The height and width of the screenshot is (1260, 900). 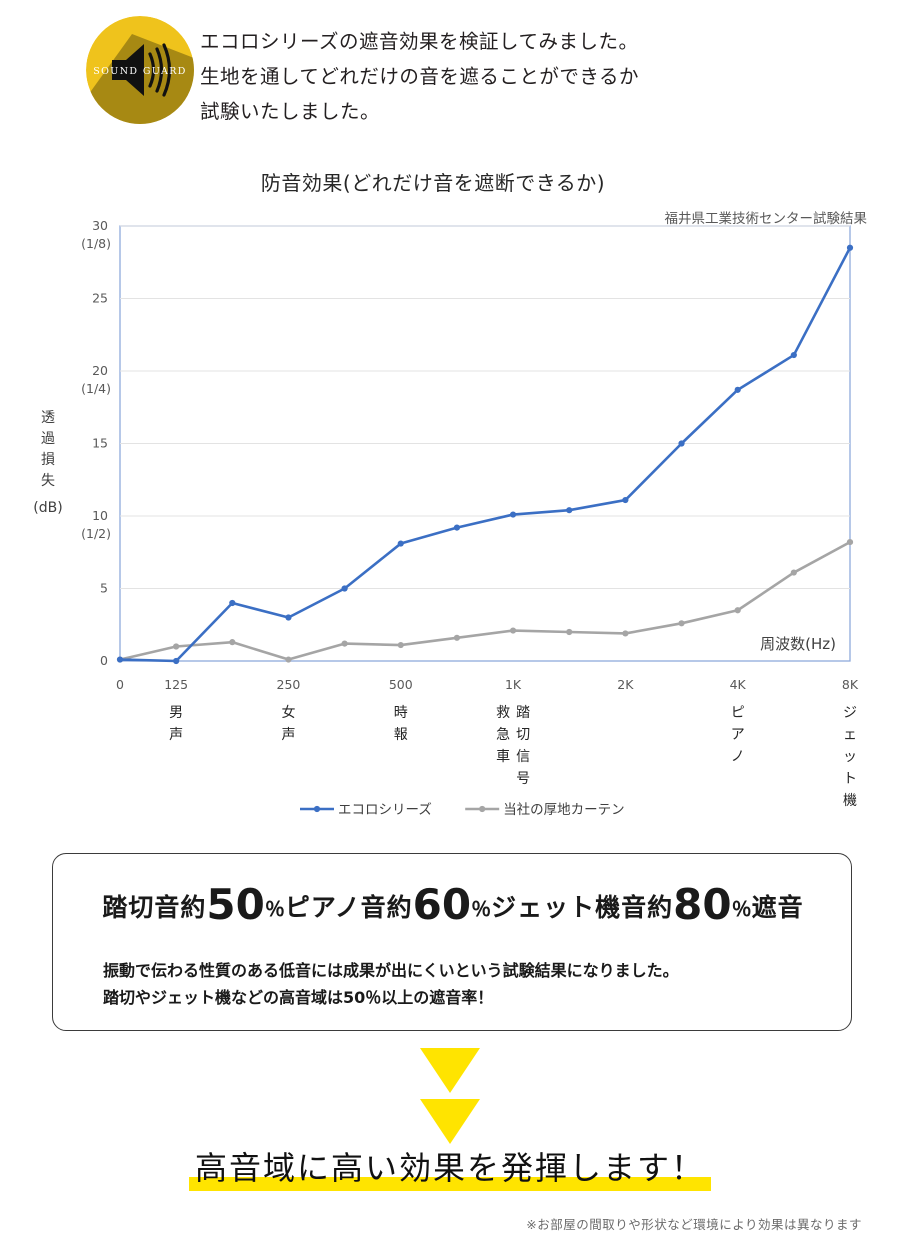 I want to click on y-axis-unit: (dB), so click(x=47, y=508).